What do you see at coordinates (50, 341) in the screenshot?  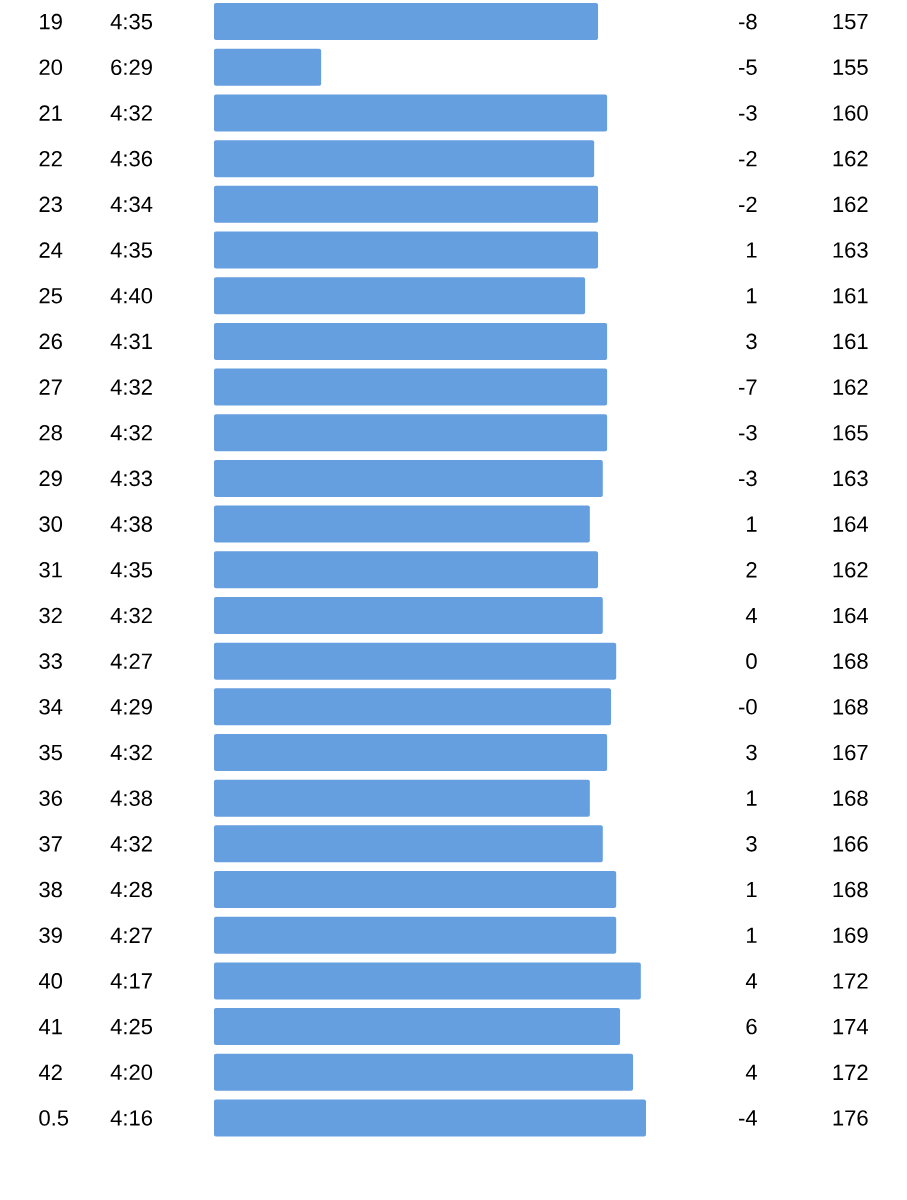 I see `y-tick-label: 26` at bounding box center [50, 341].